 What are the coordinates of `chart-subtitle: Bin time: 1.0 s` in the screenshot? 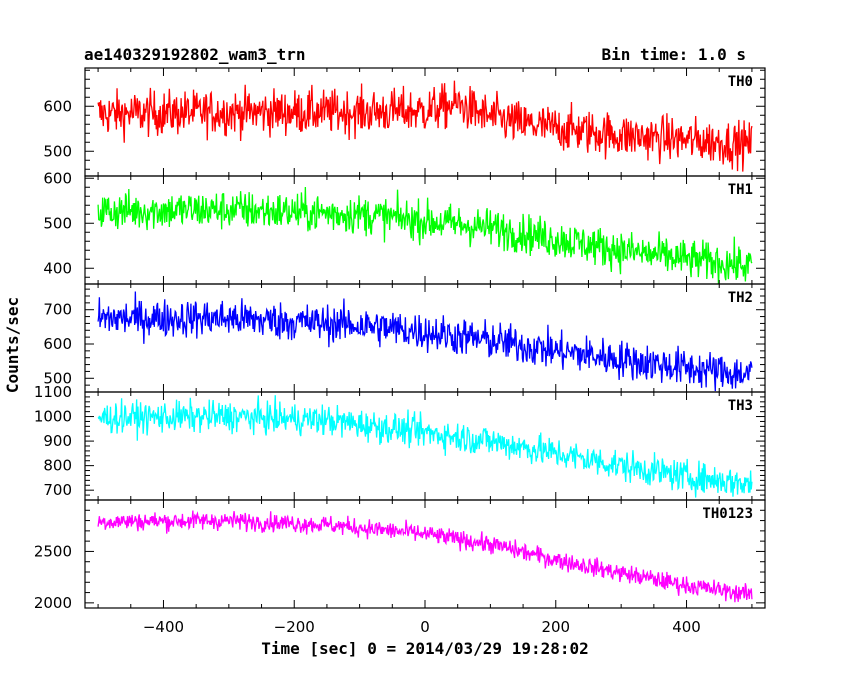 It's located at (674, 54).